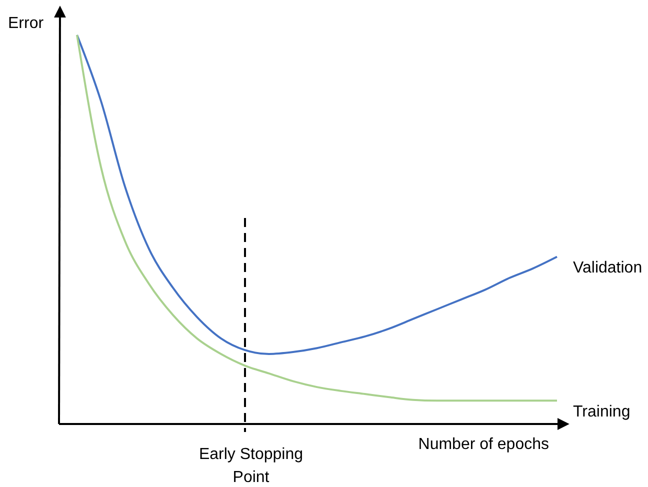 The image size is (648, 487). Describe the element at coordinates (251, 466) in the screenshot. I see `text: Early Stopping Point` at that location.